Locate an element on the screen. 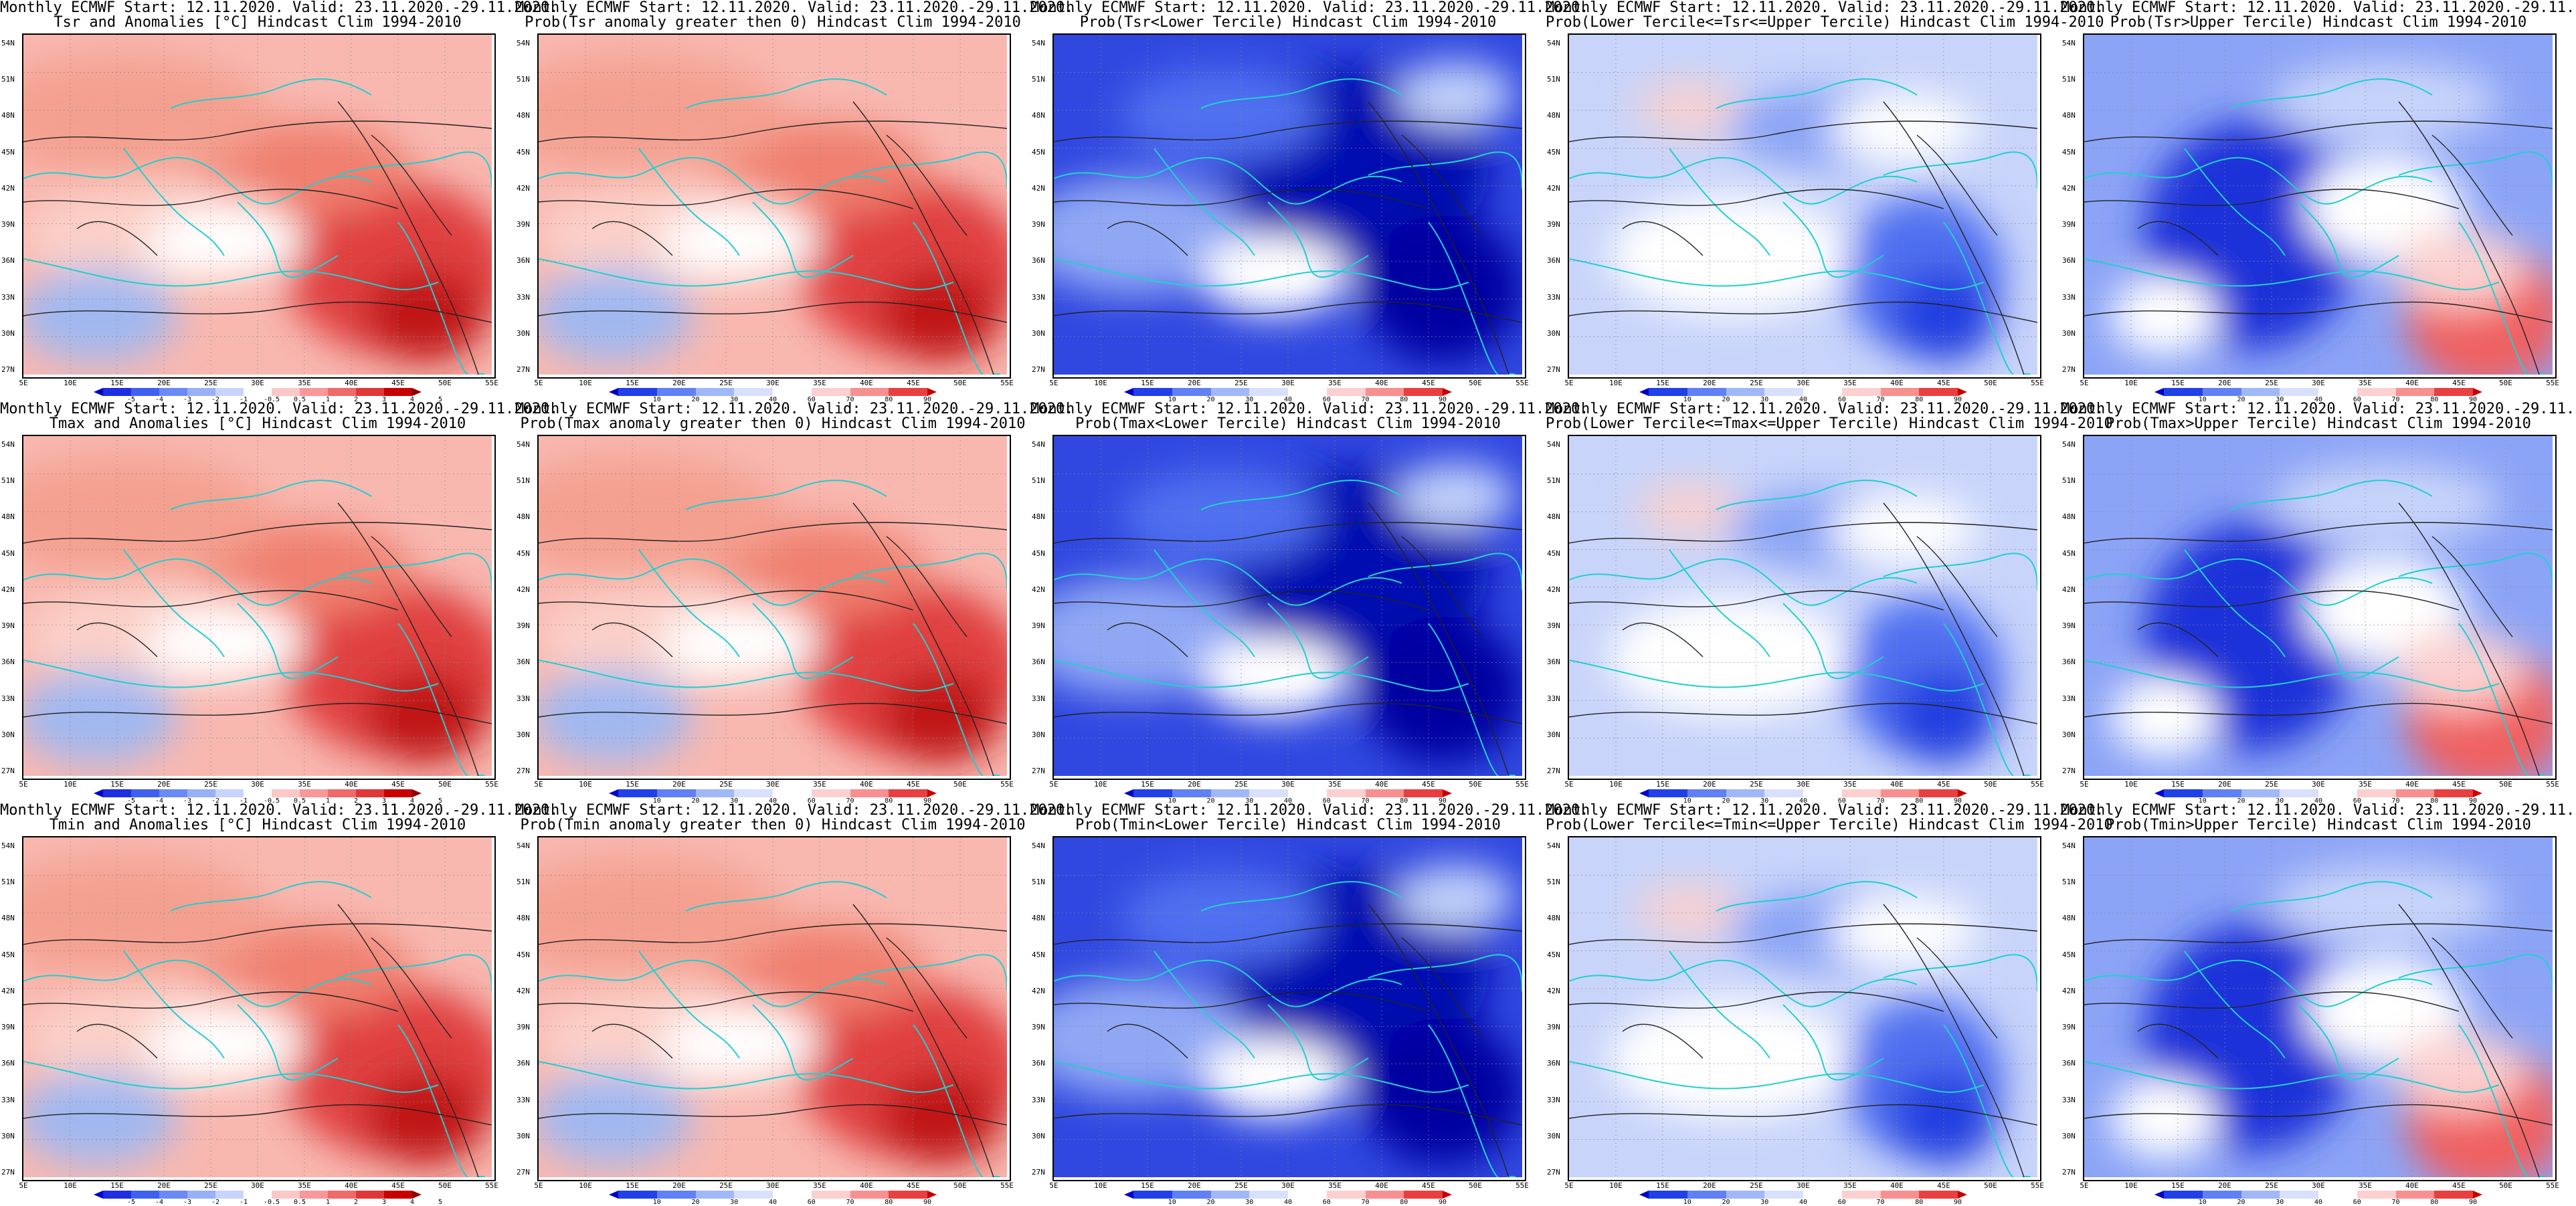 This screenshot has width=2576, height=1206. colorbar-label: -0.5 is located at coordinates (271, 801).